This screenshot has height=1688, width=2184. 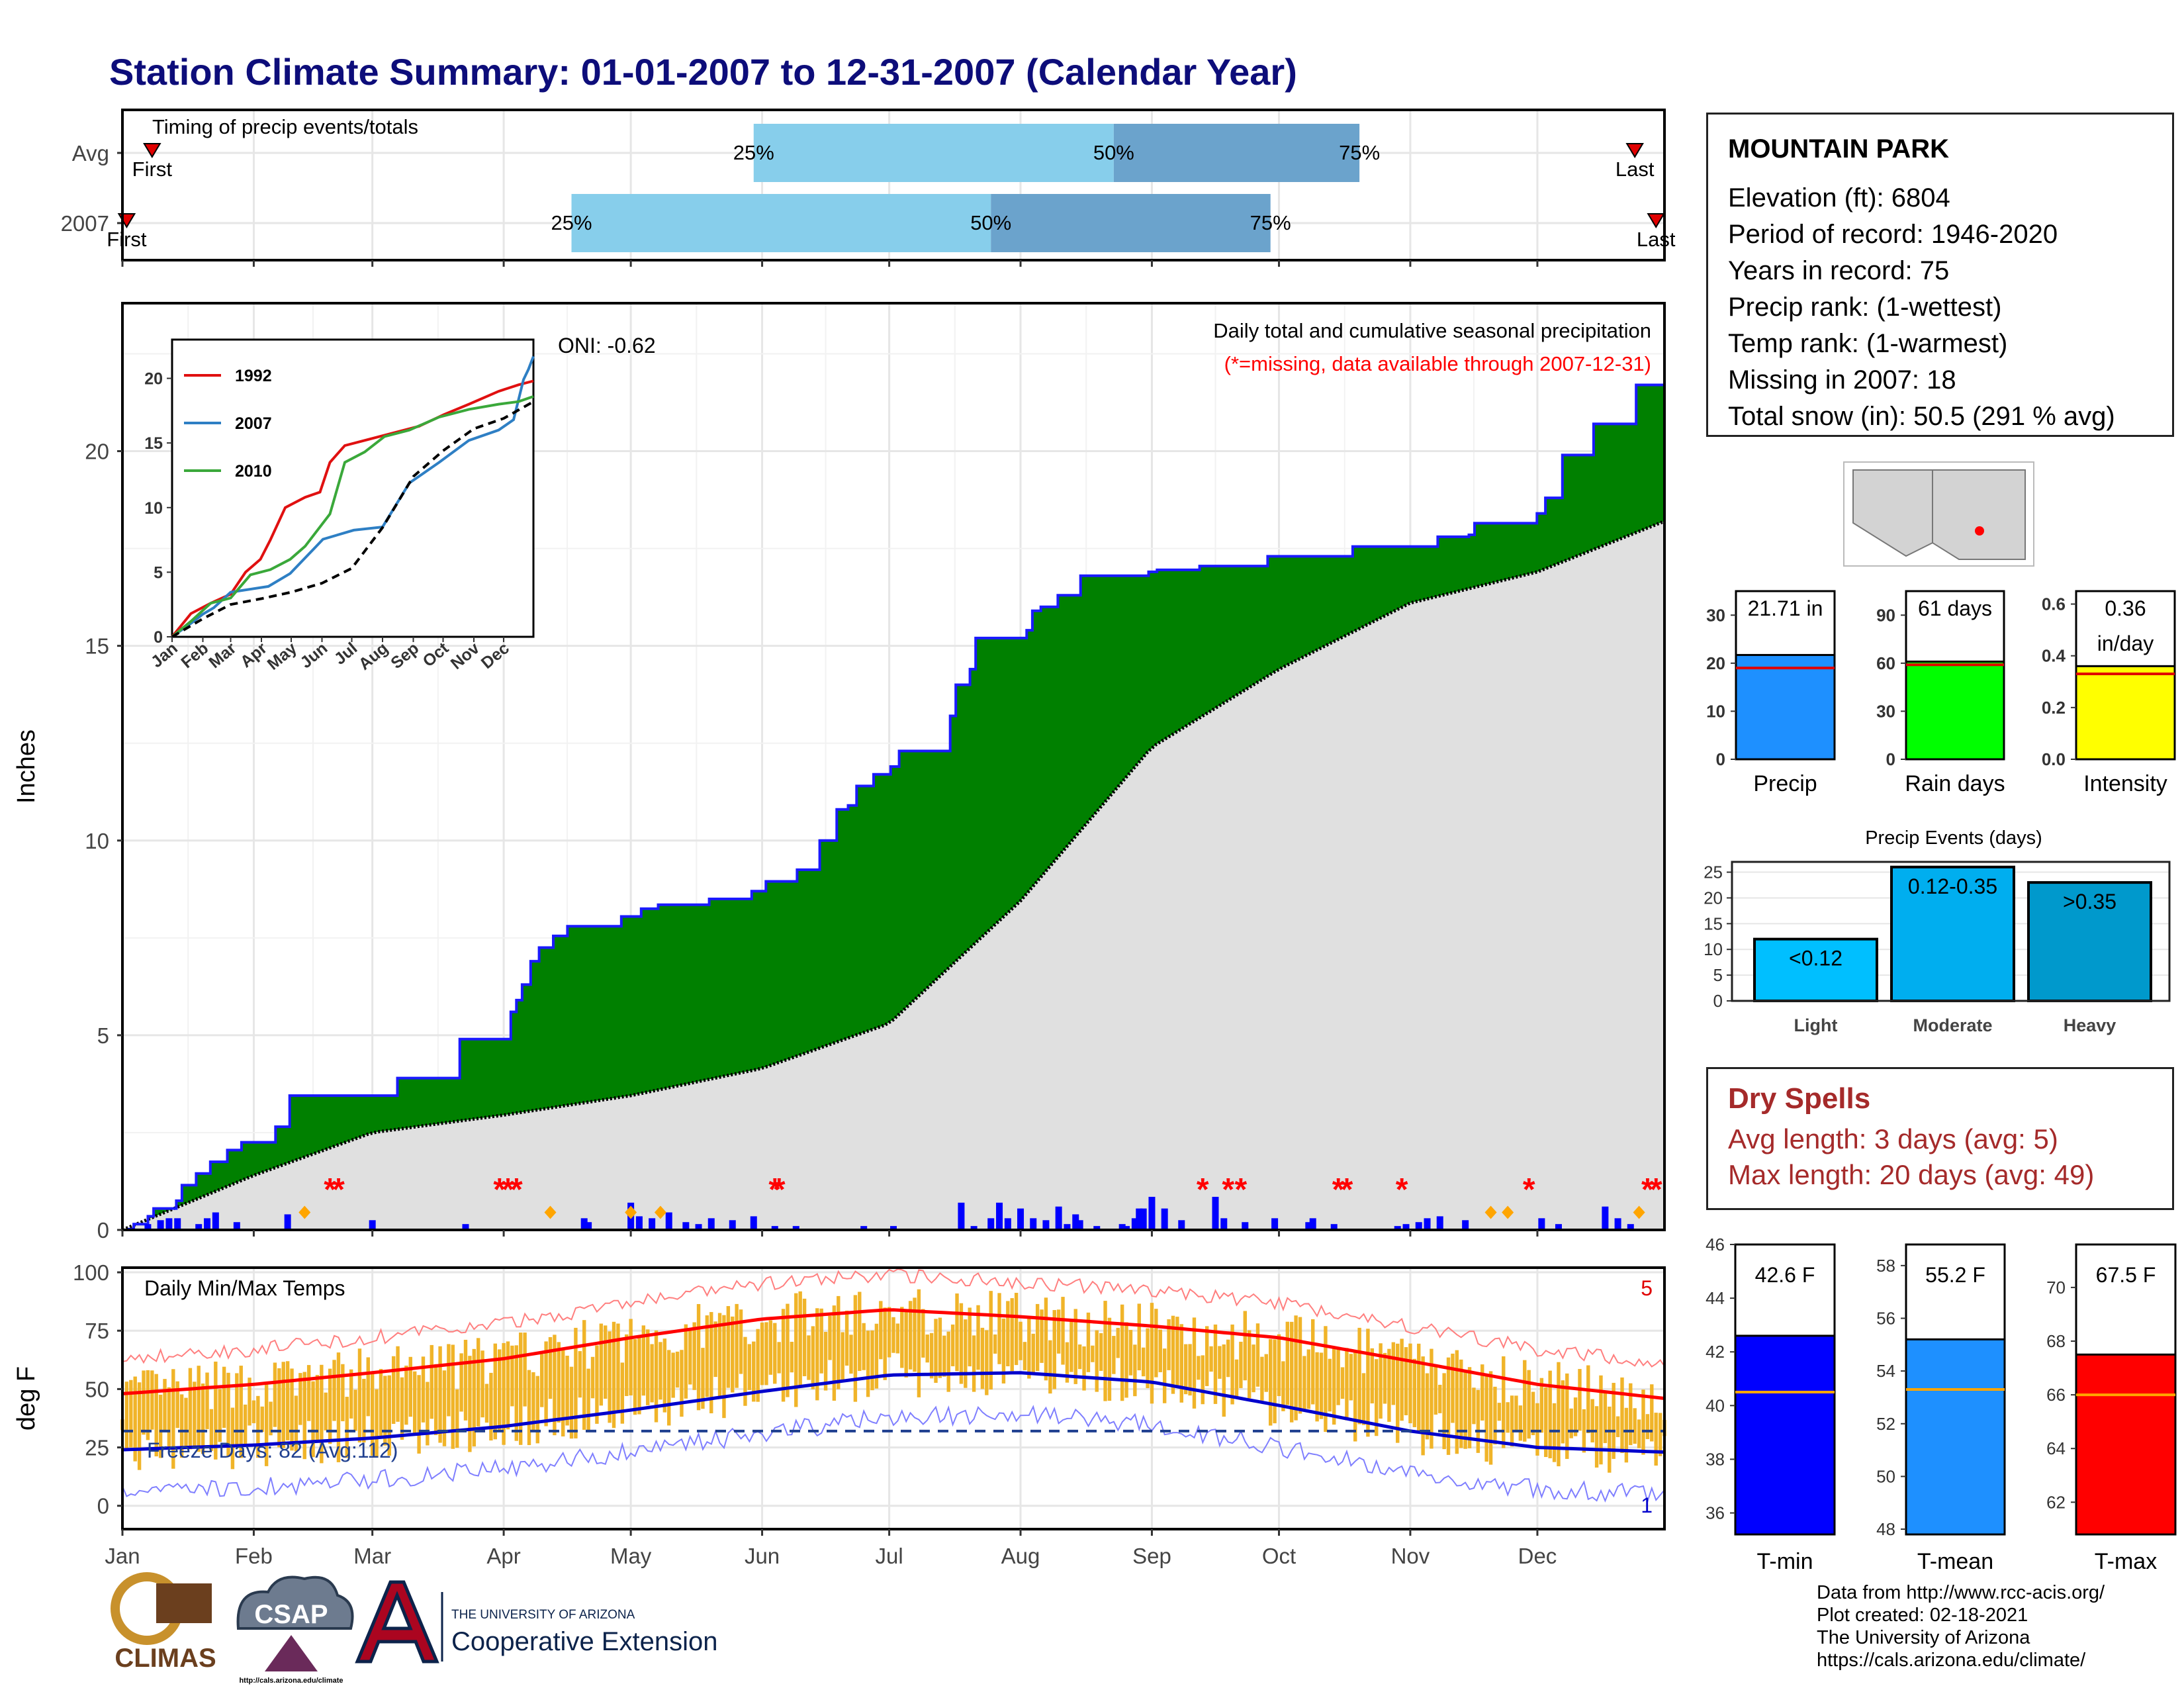 What do you see at coordinates (2054, 759) in the screenshot?
I see `summary-y-tick-label: 0.0` at bounding box center [2054, 759].